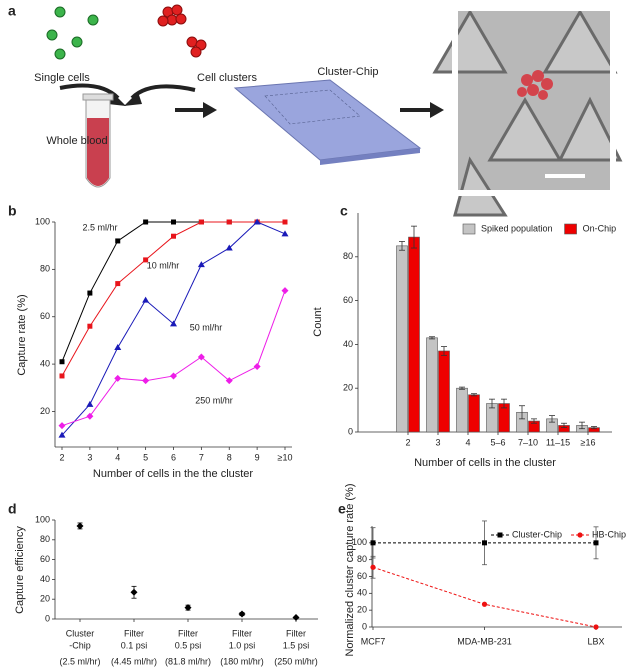 The height and width of the screenshot is (668, 626). I want to click on x-tick-label: 5–6, so click(497, 442).